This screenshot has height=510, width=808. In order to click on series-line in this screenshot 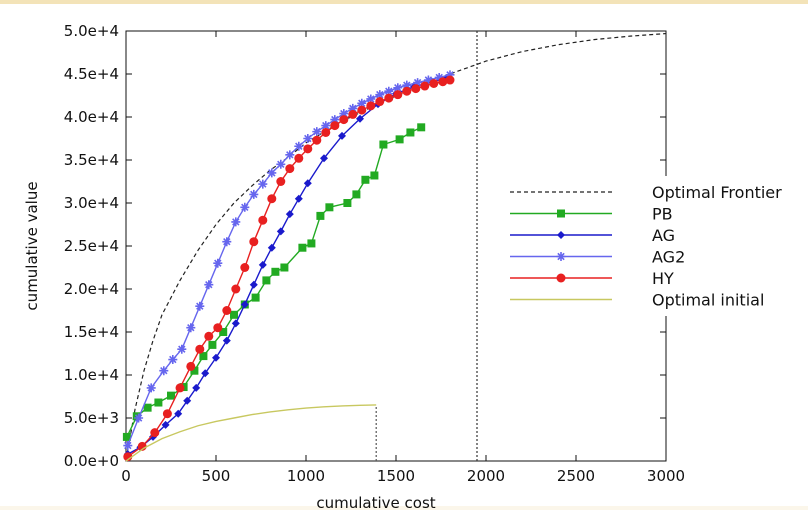, I will do `click(251, 433)`.